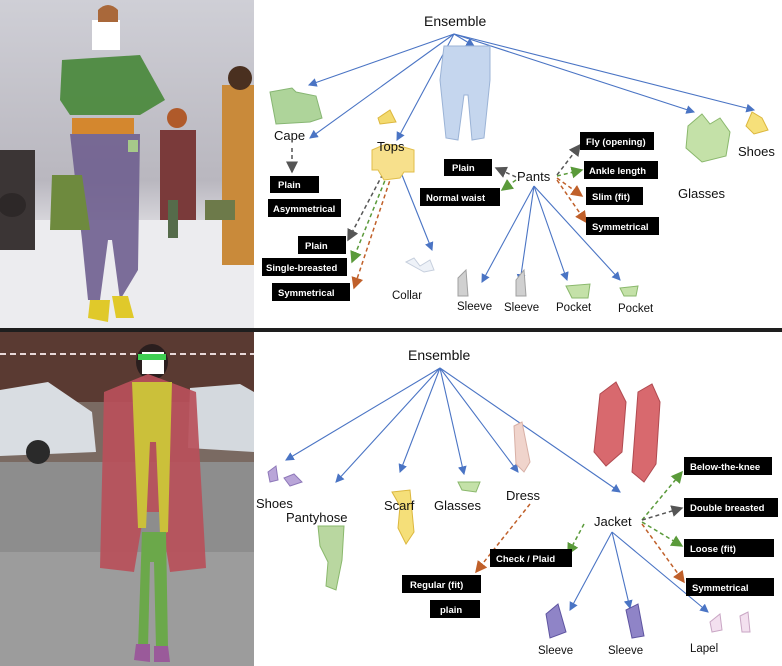 Image resolution: width=782 pixels, height=666 pixels. Describe the element at coordinates (289, 135) in the screenshot. I see `category-cape: Cape` at that location.